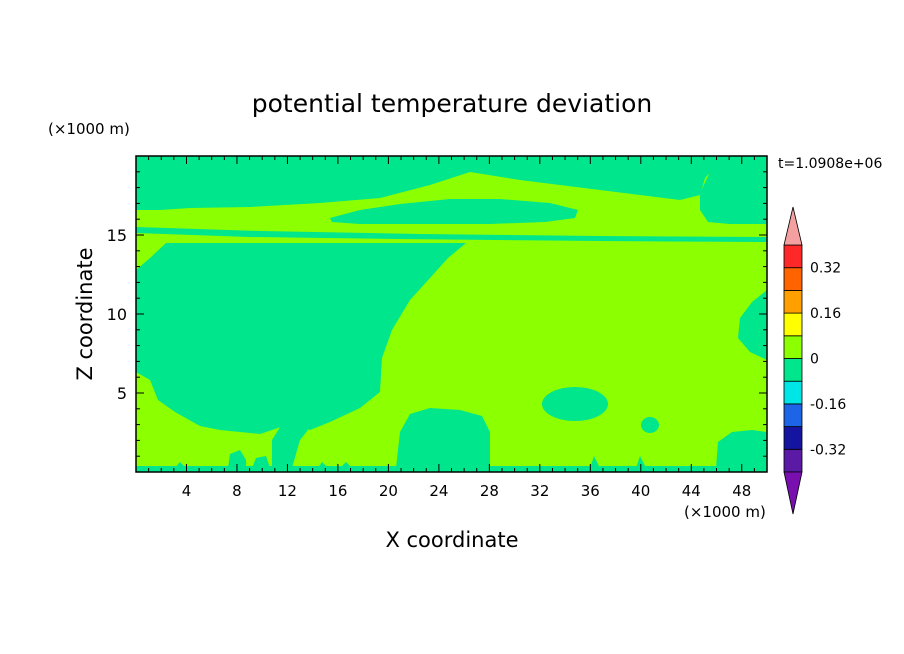 The height and width of the screenshot is (654, 904). I want to click on contour-region-left, so click(301, 338).